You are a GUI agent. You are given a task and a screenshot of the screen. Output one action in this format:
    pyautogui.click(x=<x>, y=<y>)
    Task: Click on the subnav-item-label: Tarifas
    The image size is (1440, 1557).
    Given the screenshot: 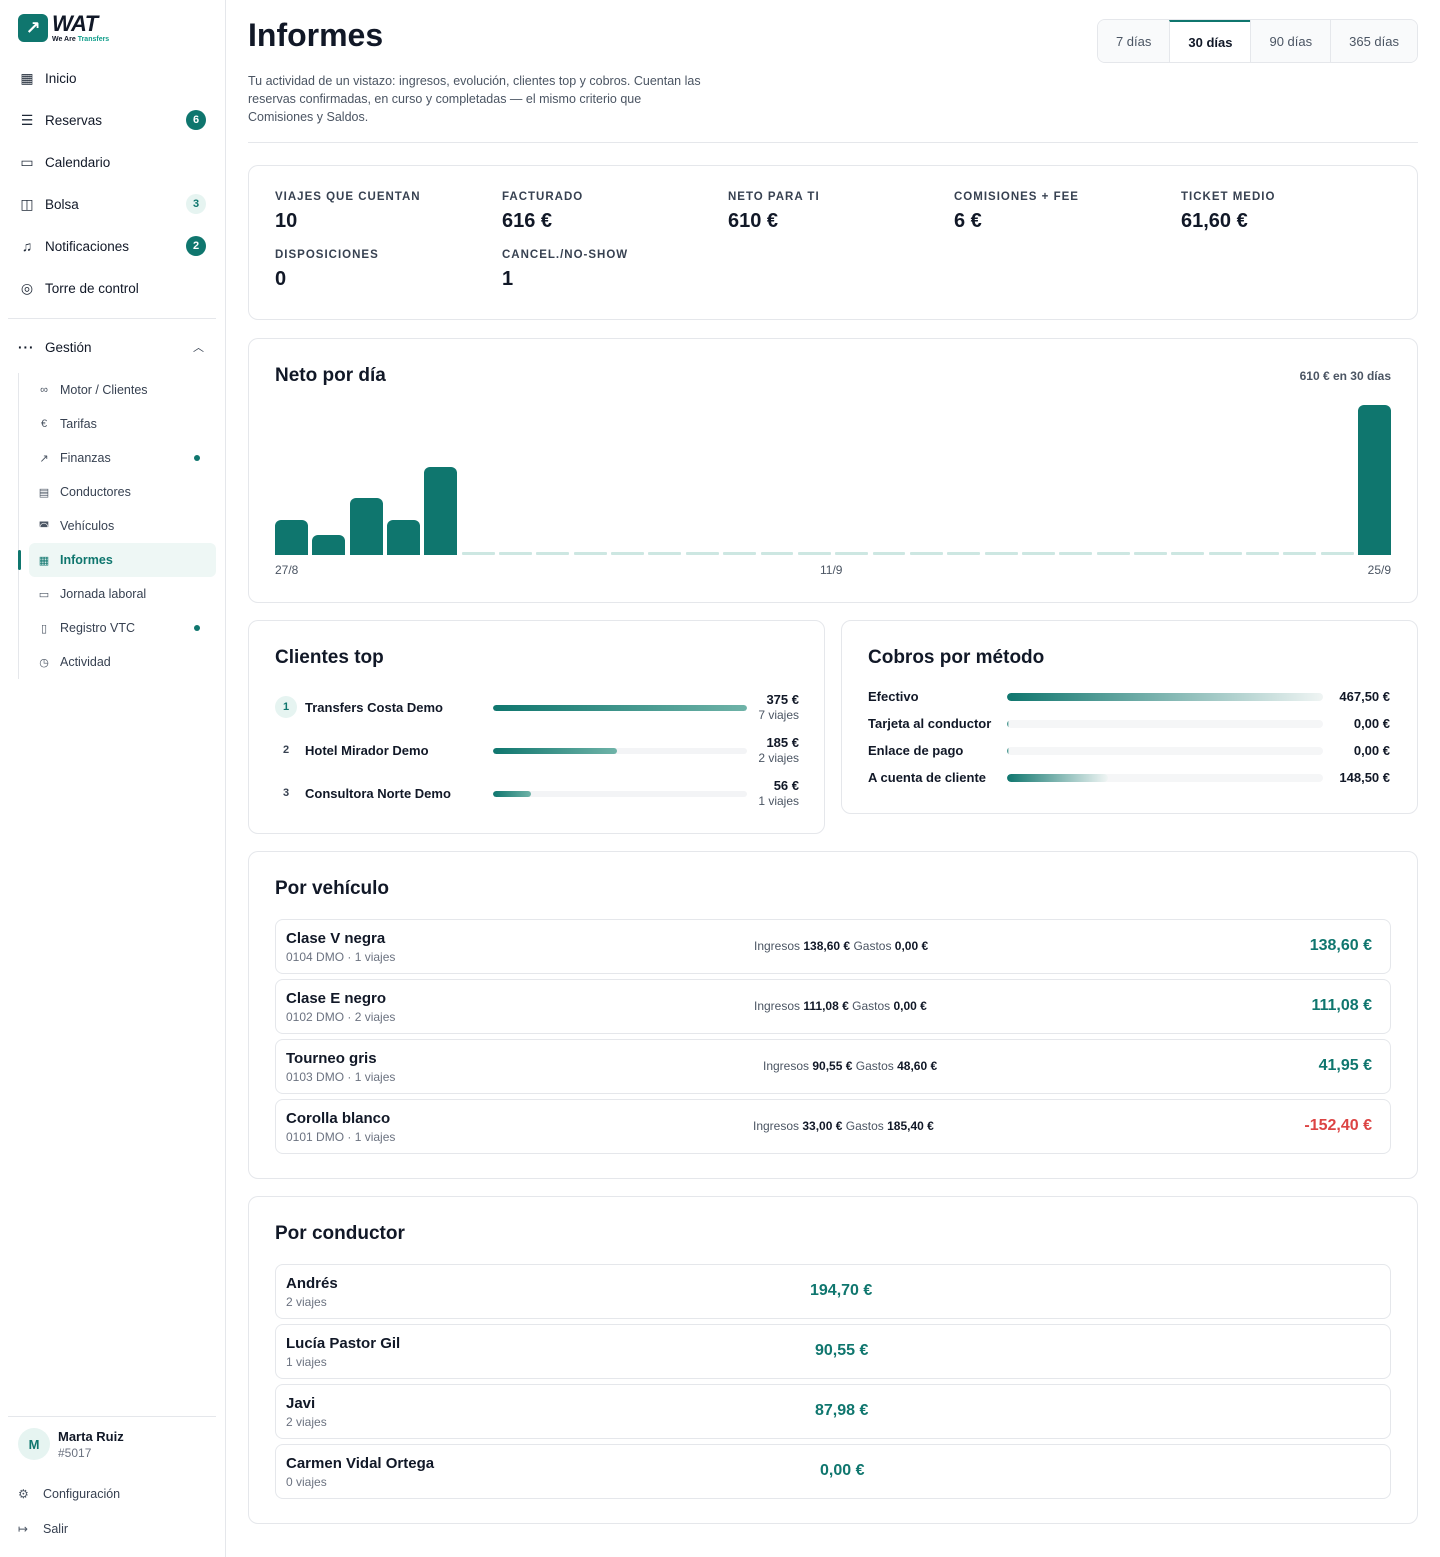 What is the action you would take?
    pyautogui.click(x=78, y=424)
    